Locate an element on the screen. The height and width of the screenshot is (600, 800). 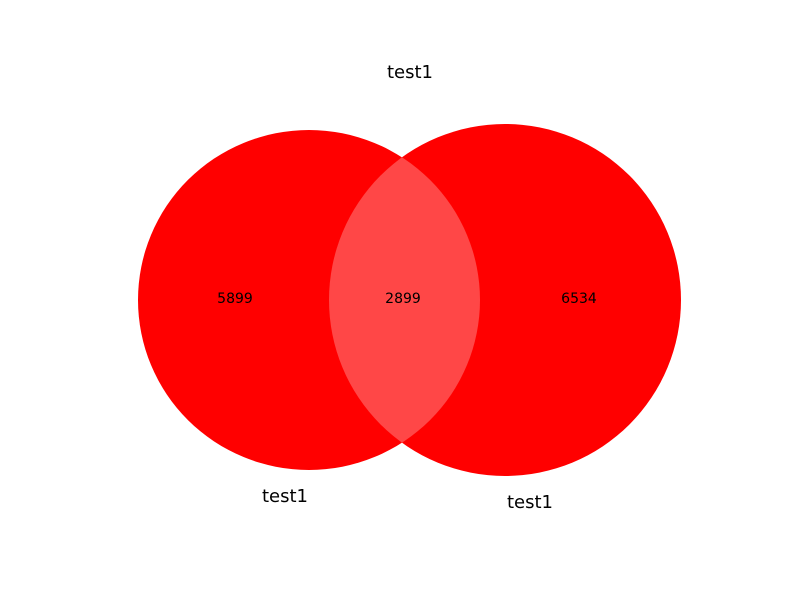
intersection-count: 2899 is located at coordinates (403, 299).